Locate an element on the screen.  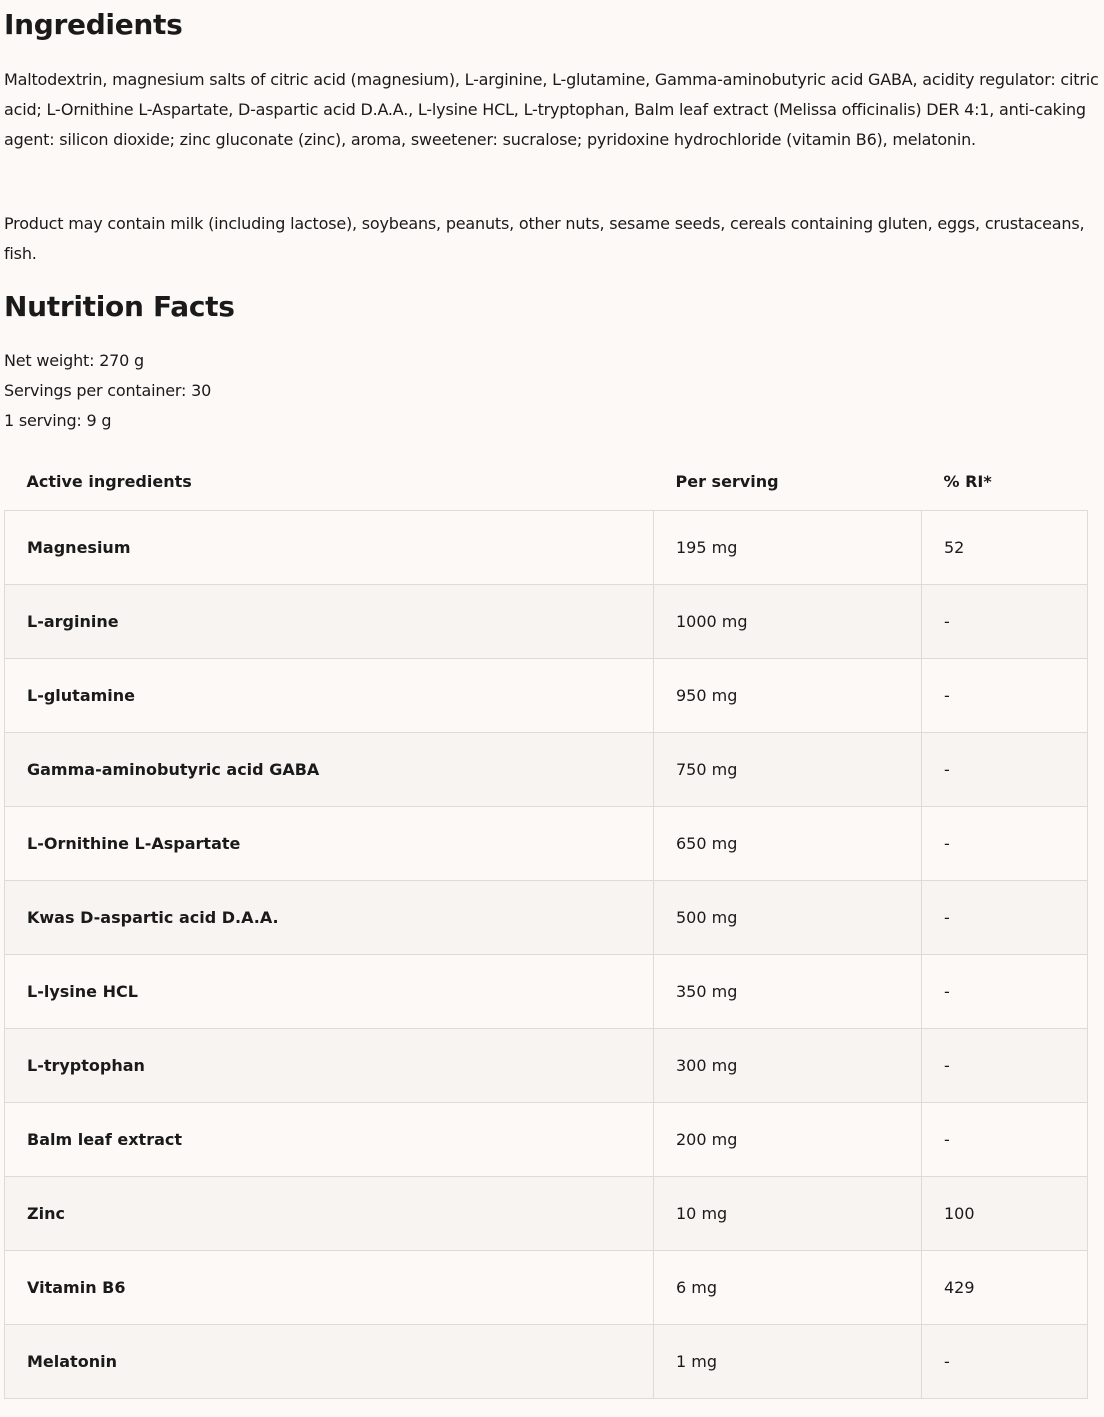
table-row: Kwas D-aspartic acid D.A.A. 500 mg - is located at coordinates (546, 917).